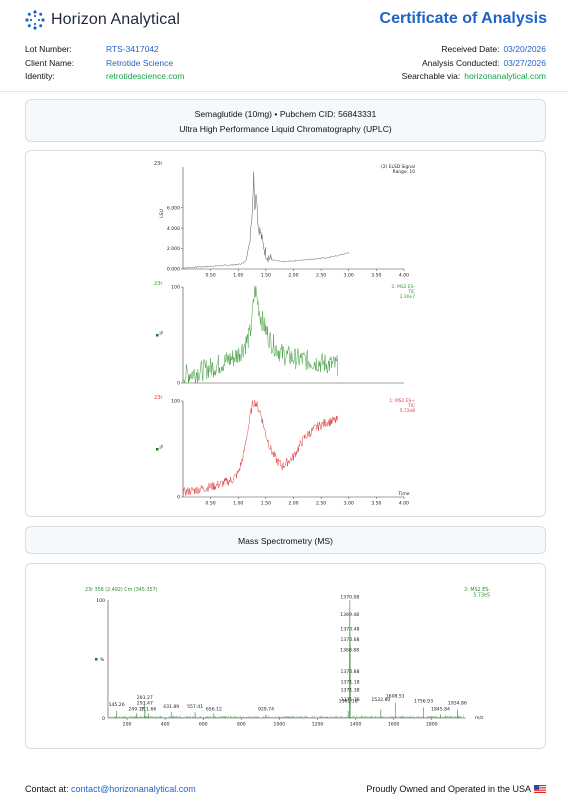 The width and height of the screenshot is (568, 805). I want to click on x-tick-label: 2.50, so click(321, 504).